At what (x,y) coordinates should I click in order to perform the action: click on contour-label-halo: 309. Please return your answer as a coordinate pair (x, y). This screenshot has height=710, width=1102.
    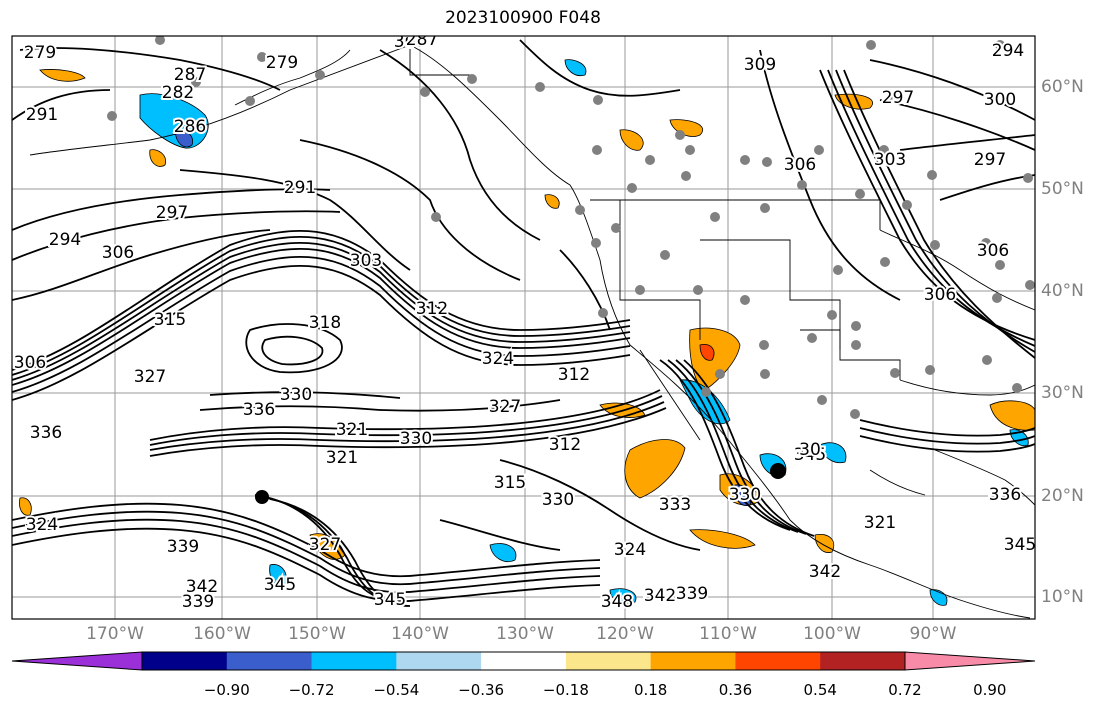
    Looking at the image, I should click on (760, 65).